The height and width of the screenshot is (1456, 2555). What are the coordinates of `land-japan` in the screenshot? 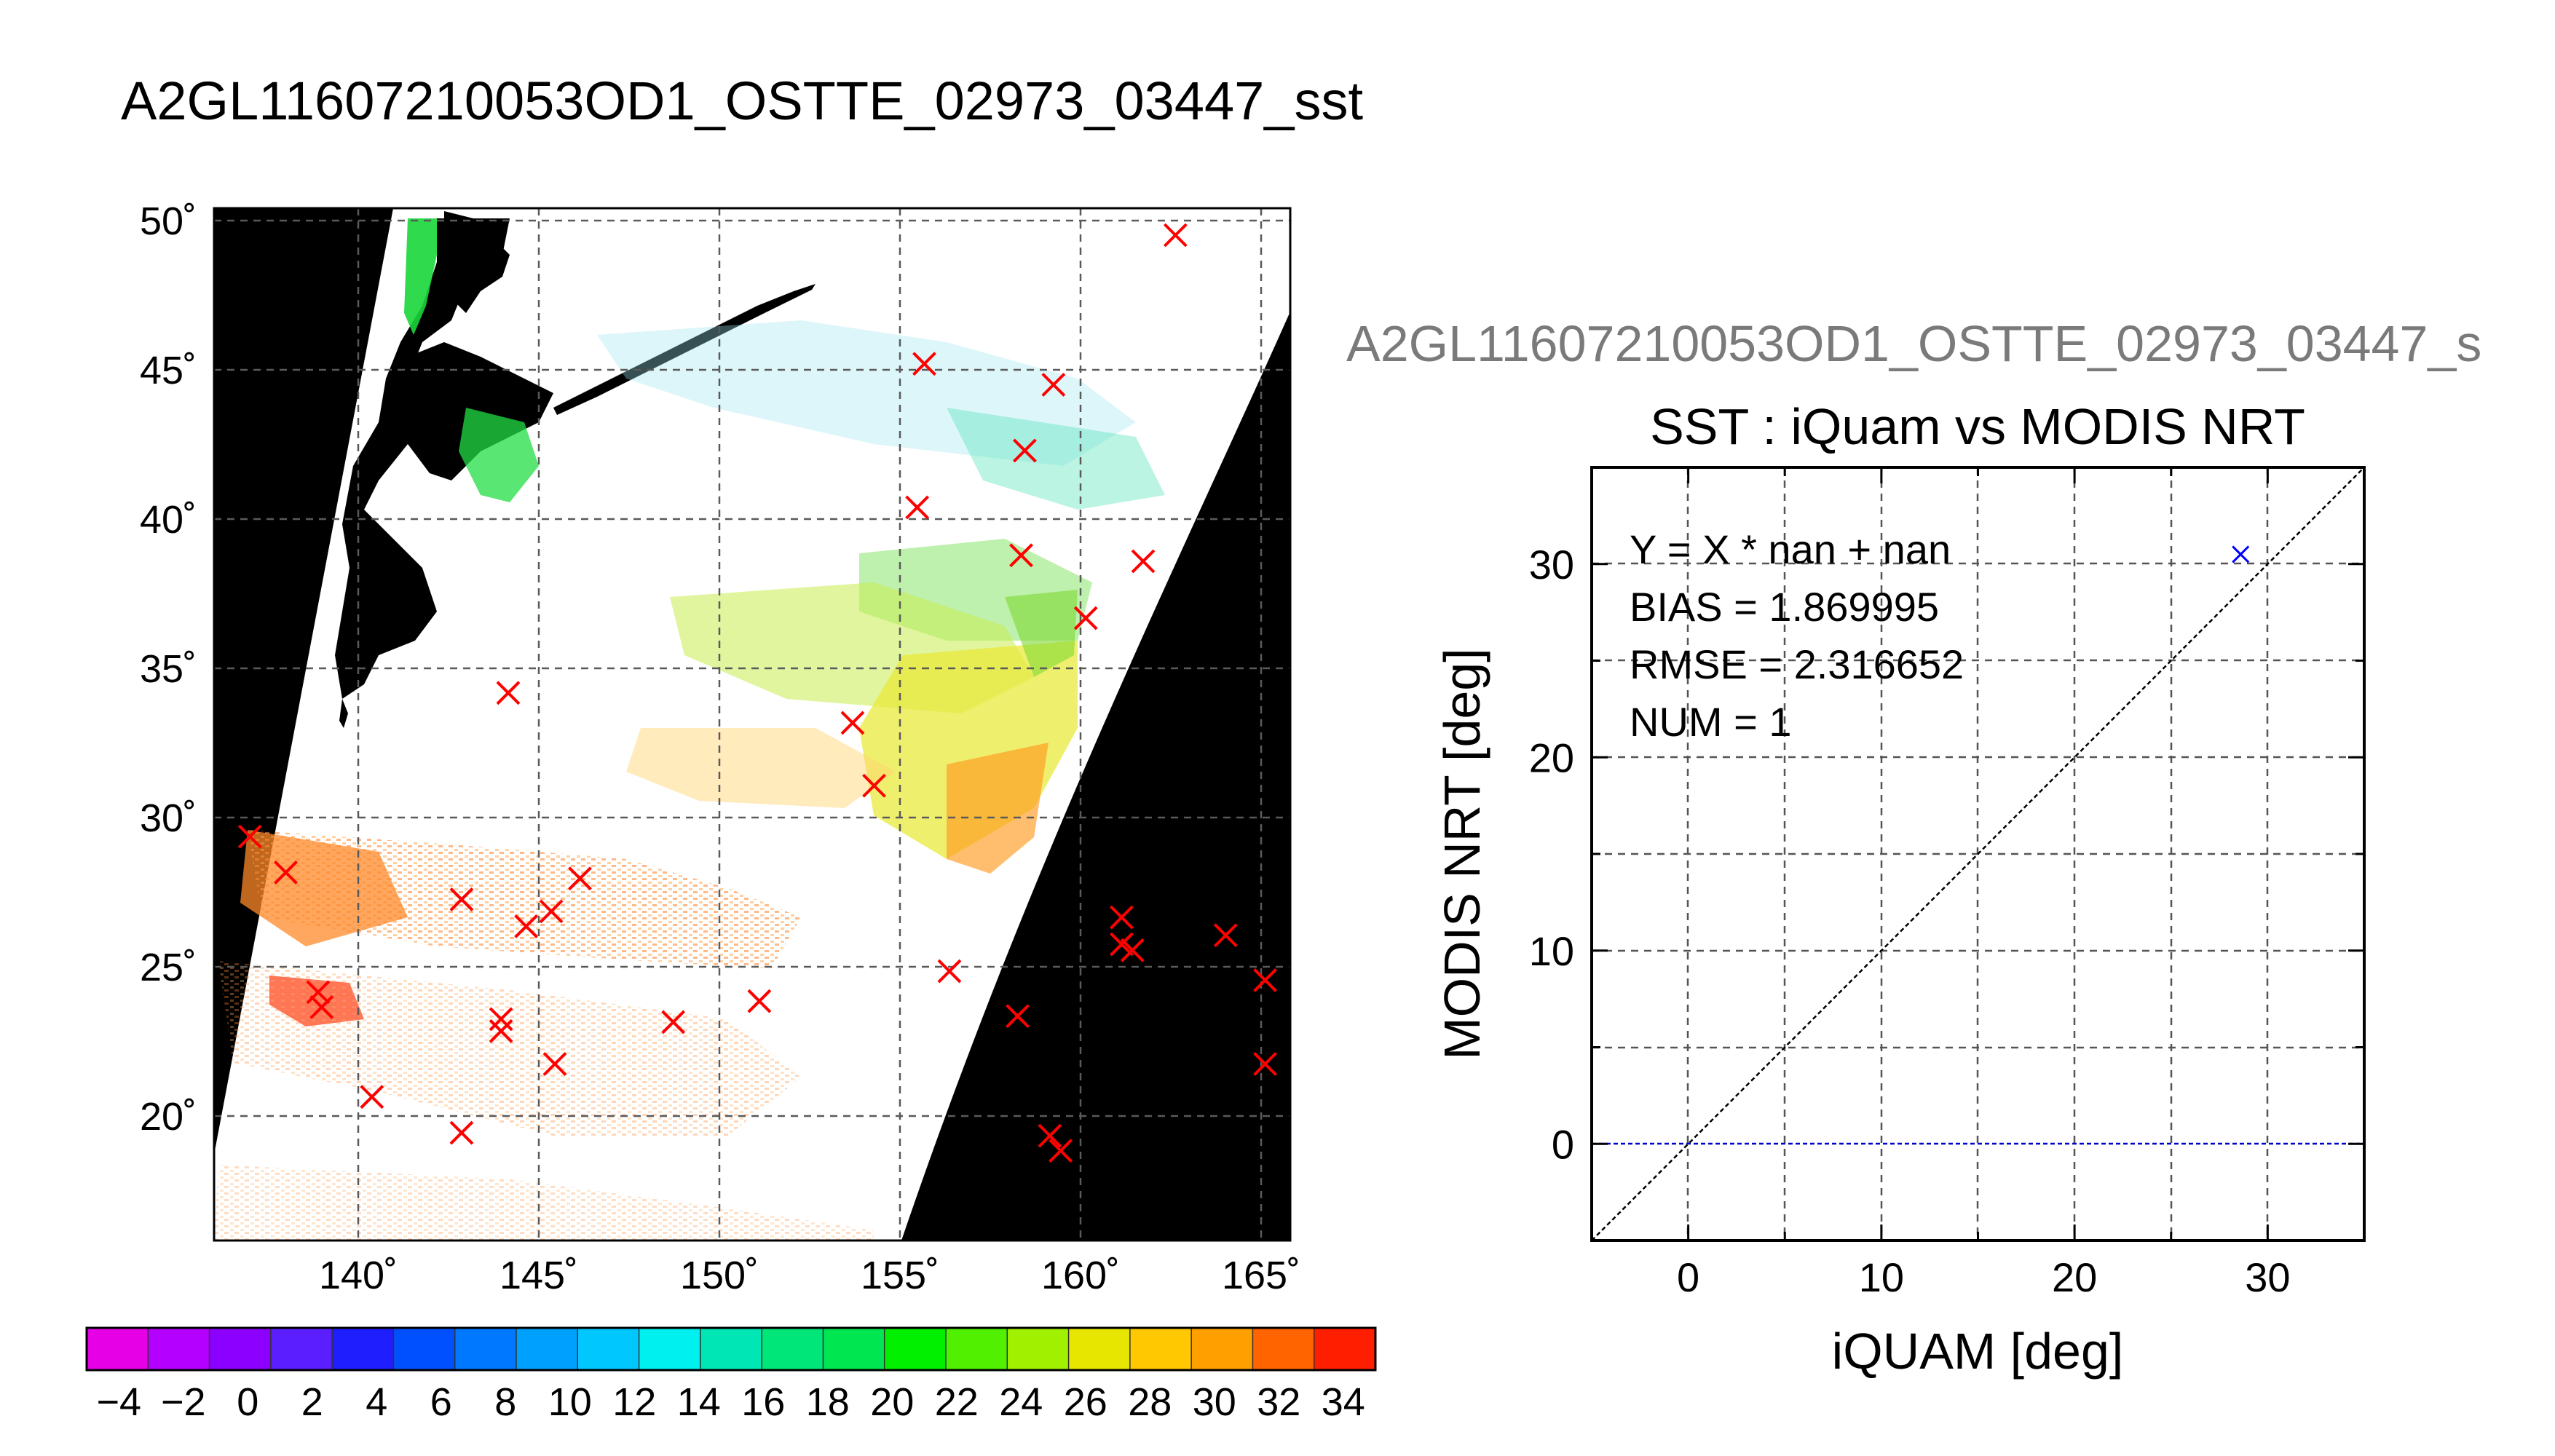 It's located at (422, 458).